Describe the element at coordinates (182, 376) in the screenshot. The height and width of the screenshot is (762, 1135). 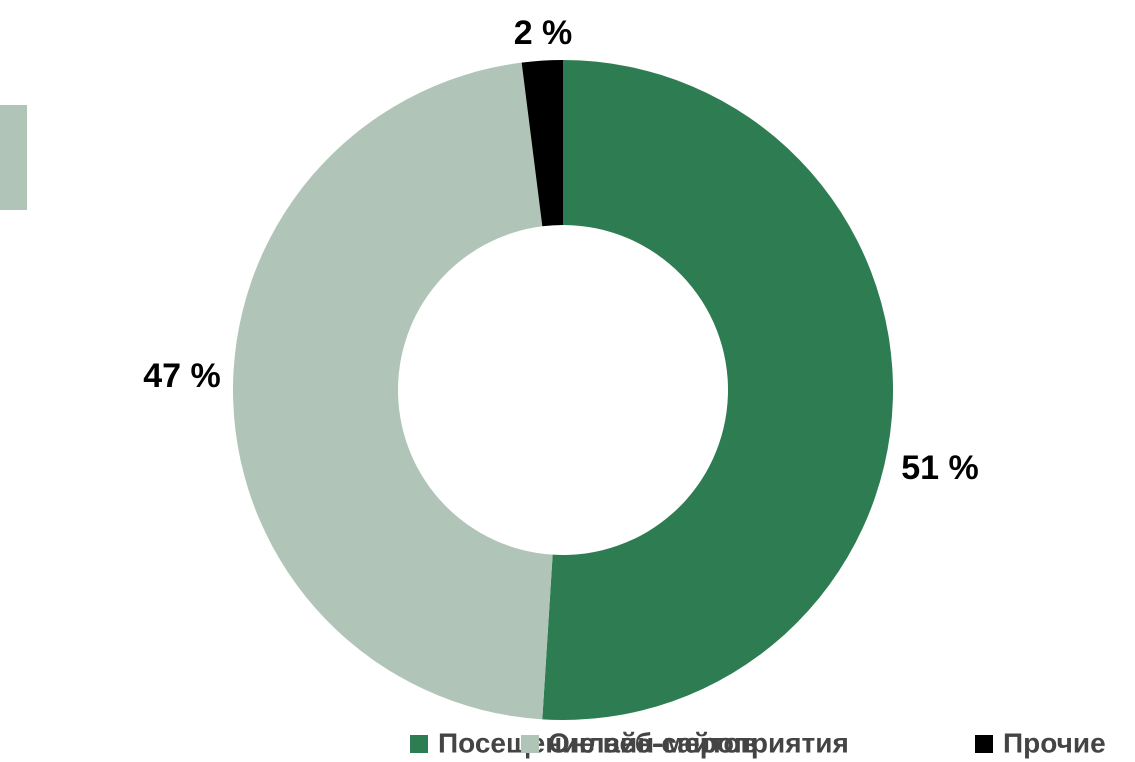
I see `value-label: 47 %` at that location.